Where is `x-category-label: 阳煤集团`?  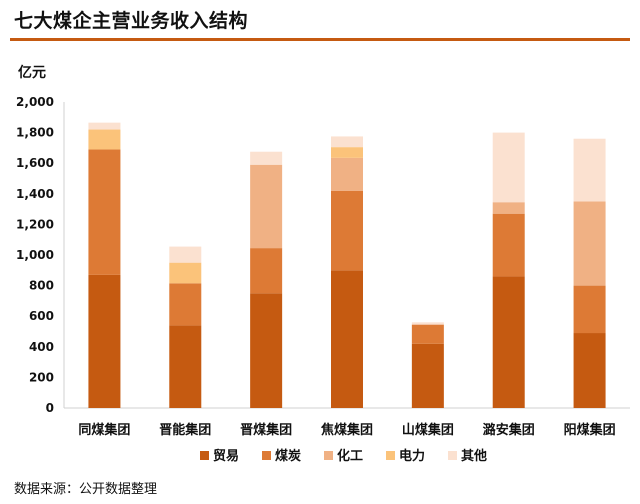 x-category-label: 阳煤集团 is located at coordinates (590, 430).